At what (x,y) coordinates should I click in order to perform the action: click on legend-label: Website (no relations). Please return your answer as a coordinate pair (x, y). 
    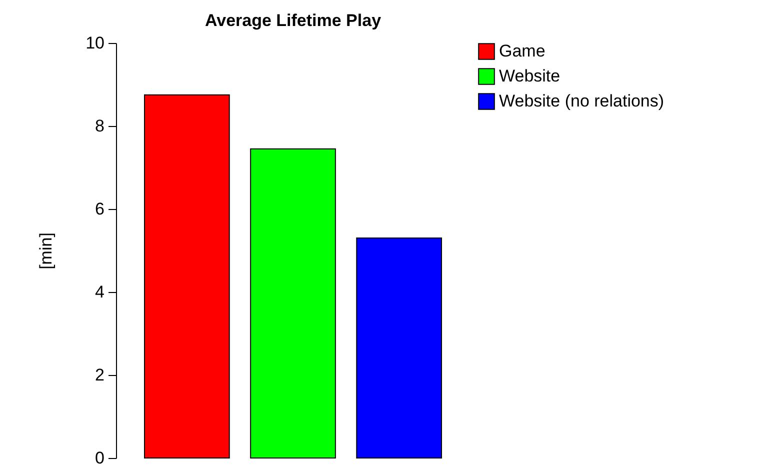
    Looking at the image, I should click on (581, 101).